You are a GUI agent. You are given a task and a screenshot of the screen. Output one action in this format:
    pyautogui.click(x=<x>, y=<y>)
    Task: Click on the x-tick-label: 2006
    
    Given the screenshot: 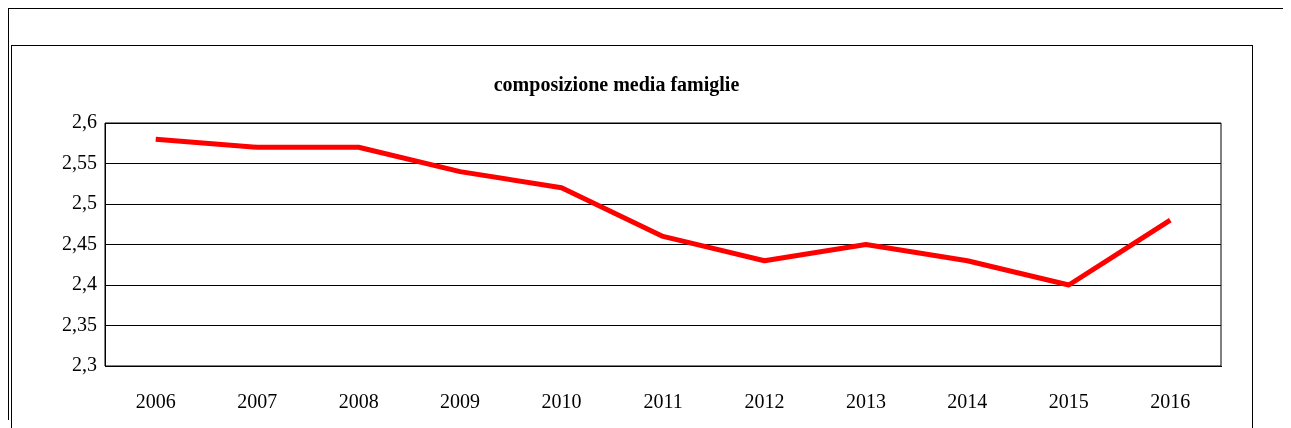 What is the action you would take?
    pyautogui.click(x=155, y=401)
    